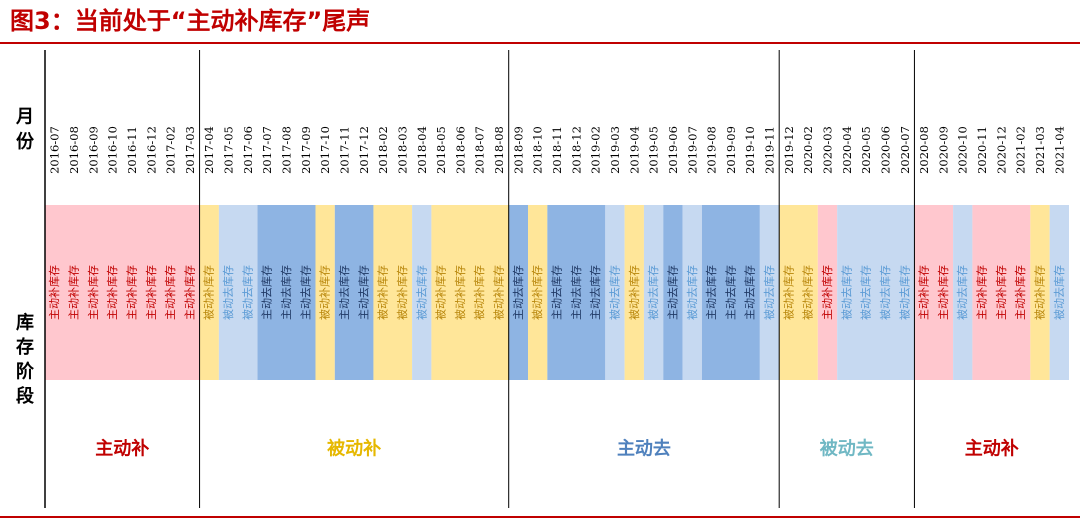 Image resolution: width=1080 pixels, height=521 pixels. Describe the element at coordinates (963, 150) in the screenshot. I see `month-tick: 2020-10` at that location.